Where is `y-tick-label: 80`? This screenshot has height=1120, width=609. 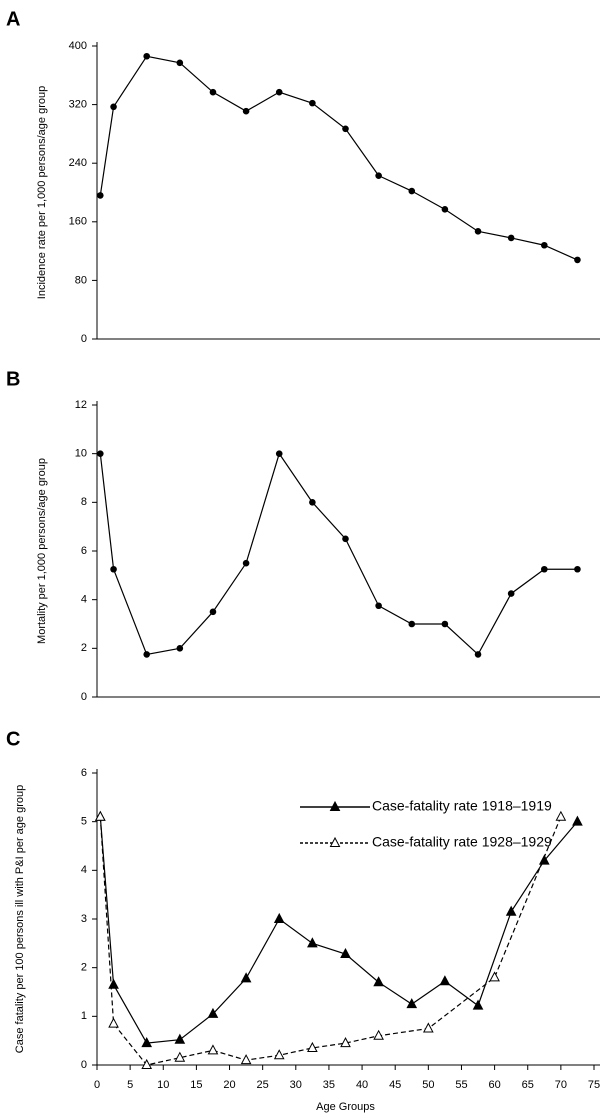 y-tick-label: 80 is located at coordinates (81, 280).